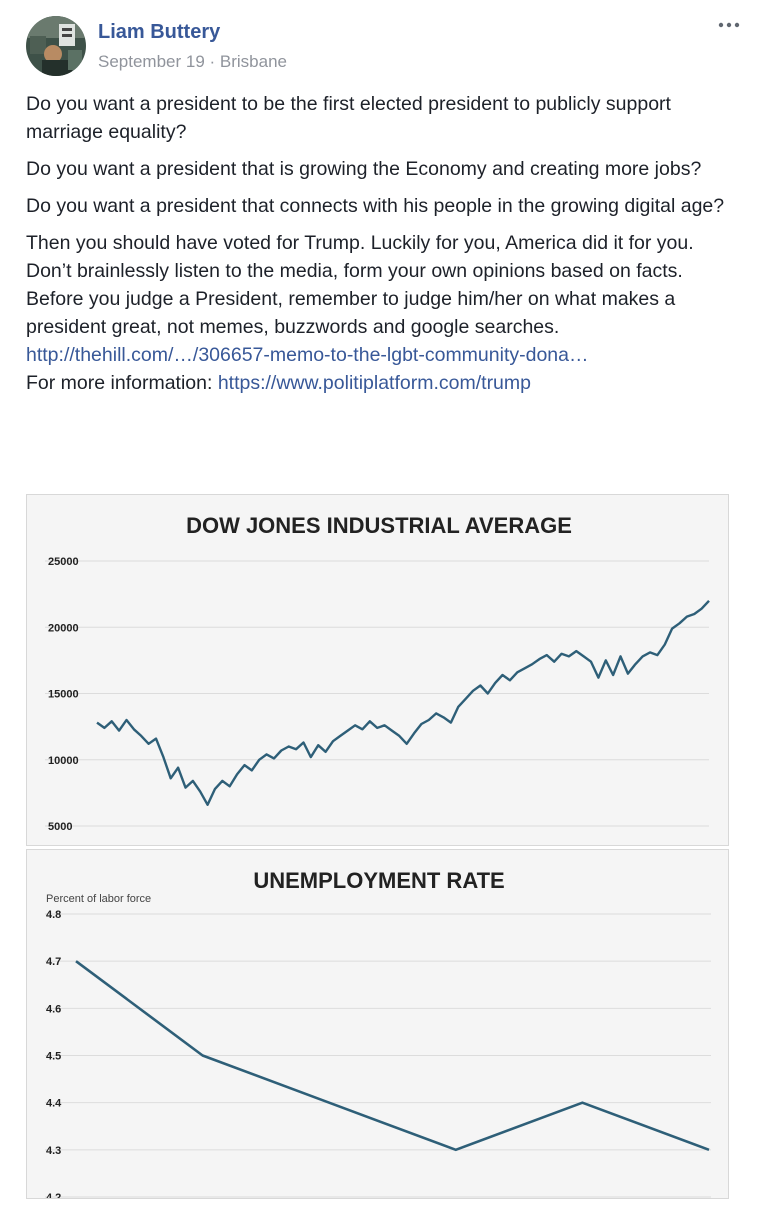 This screenshot has width=762, height=1212. I want to click on avatar, so click(56, 46).